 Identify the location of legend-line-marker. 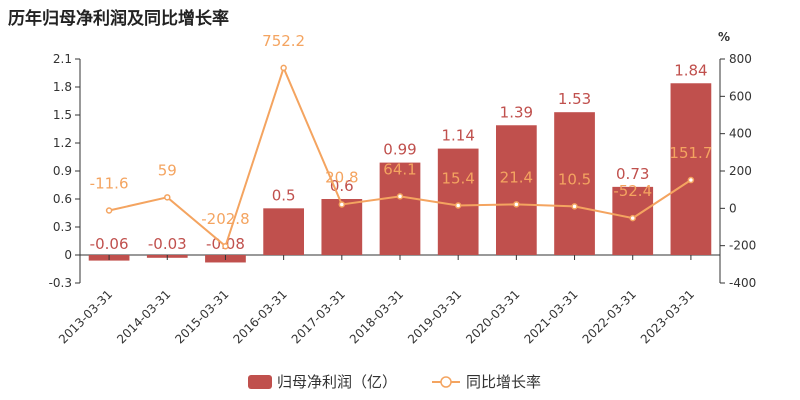
(446, 382).